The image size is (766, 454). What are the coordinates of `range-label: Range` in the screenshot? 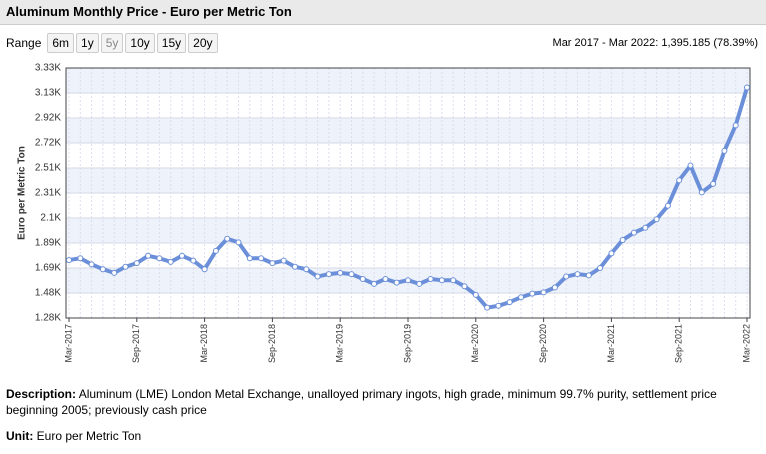 It's located at (24, 43).